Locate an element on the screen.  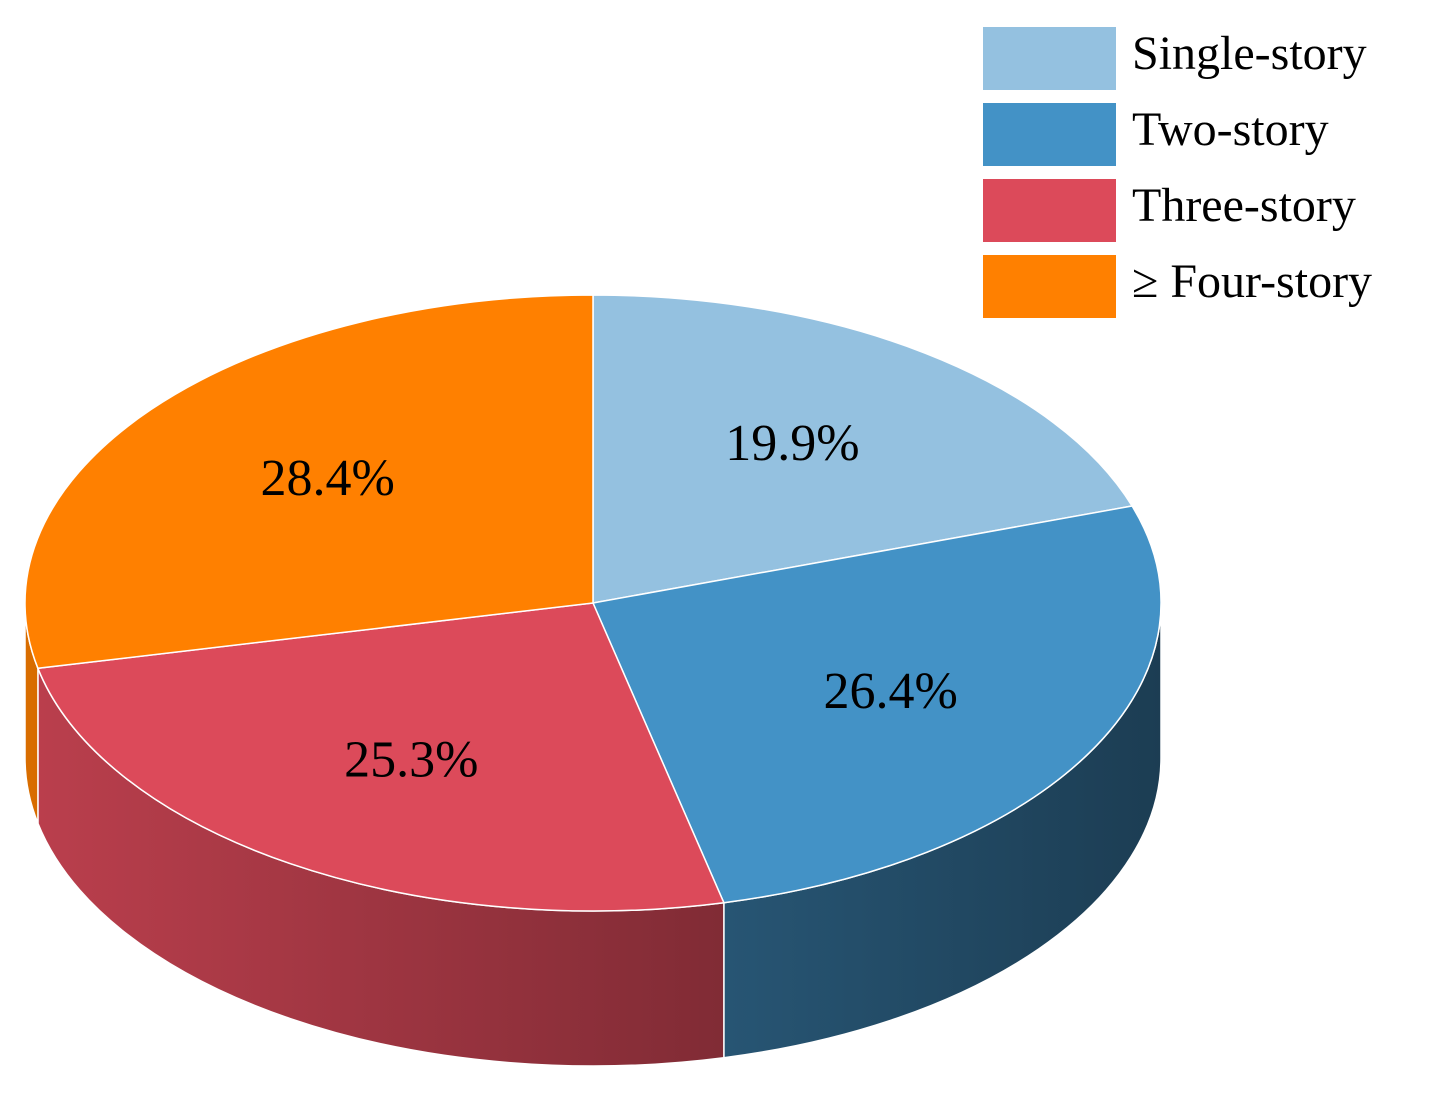
legend-label: Single-story is located at coordinates (1249, 53).